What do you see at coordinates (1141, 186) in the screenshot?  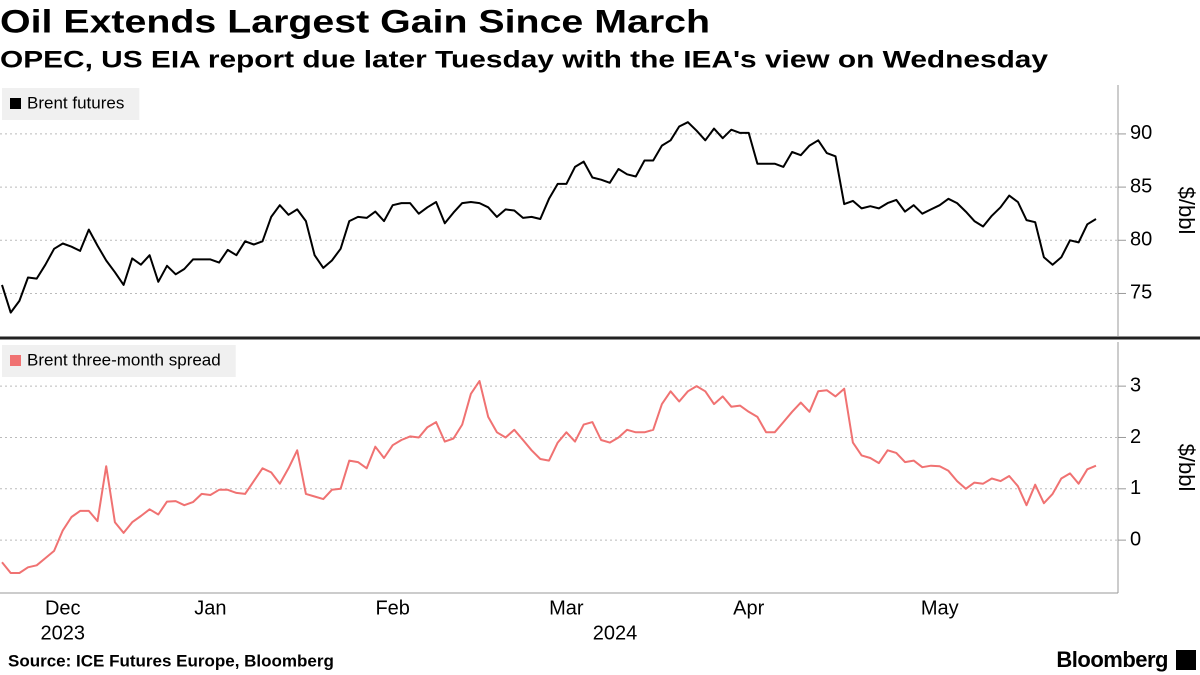 I see `y-tick-label: 85` at bounding box center [1141, 186].